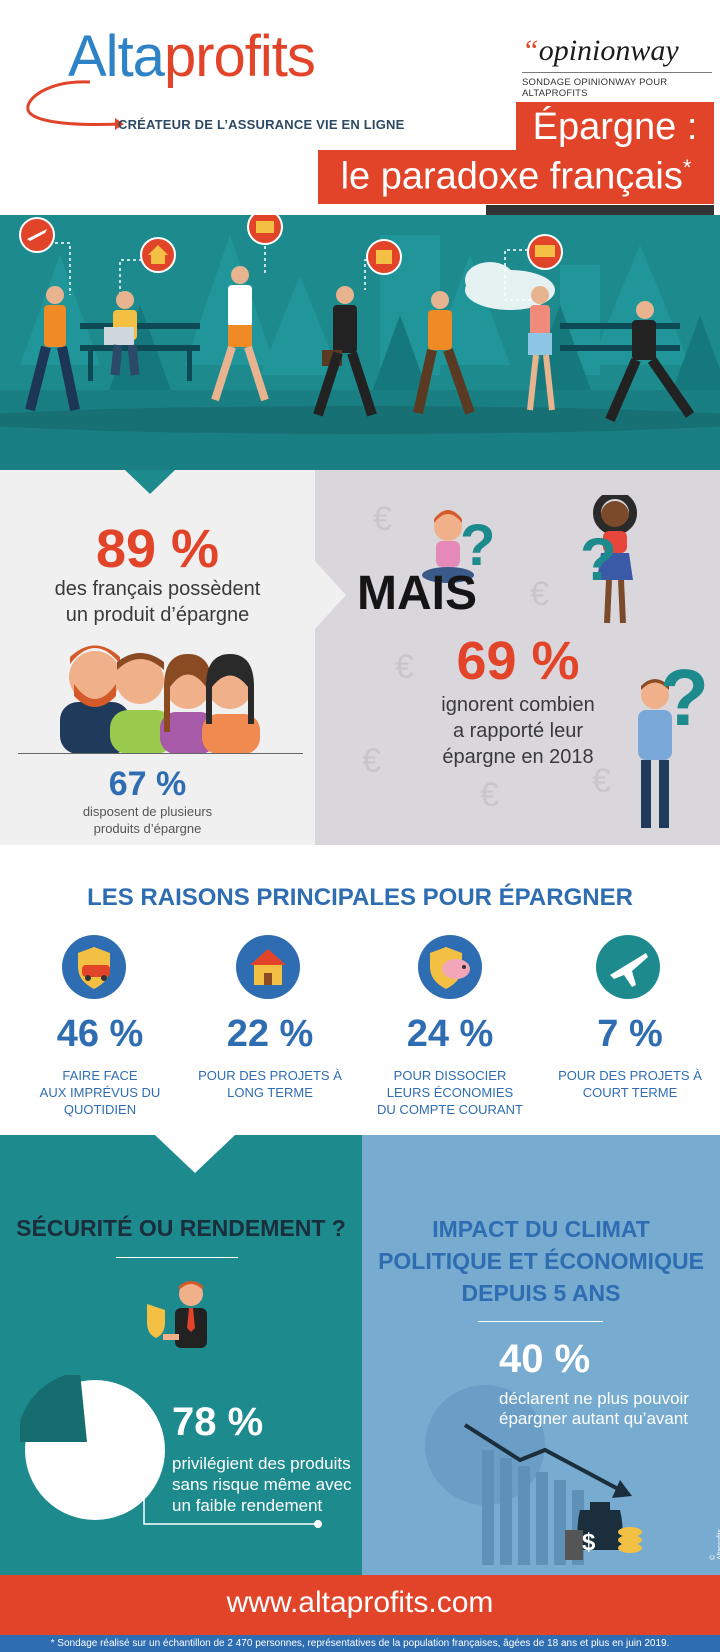 Image resolution: width=720 pixels, height=1652 pixels. I want to click on stat-67-line2: produits d’épargne, so click(147, 828).